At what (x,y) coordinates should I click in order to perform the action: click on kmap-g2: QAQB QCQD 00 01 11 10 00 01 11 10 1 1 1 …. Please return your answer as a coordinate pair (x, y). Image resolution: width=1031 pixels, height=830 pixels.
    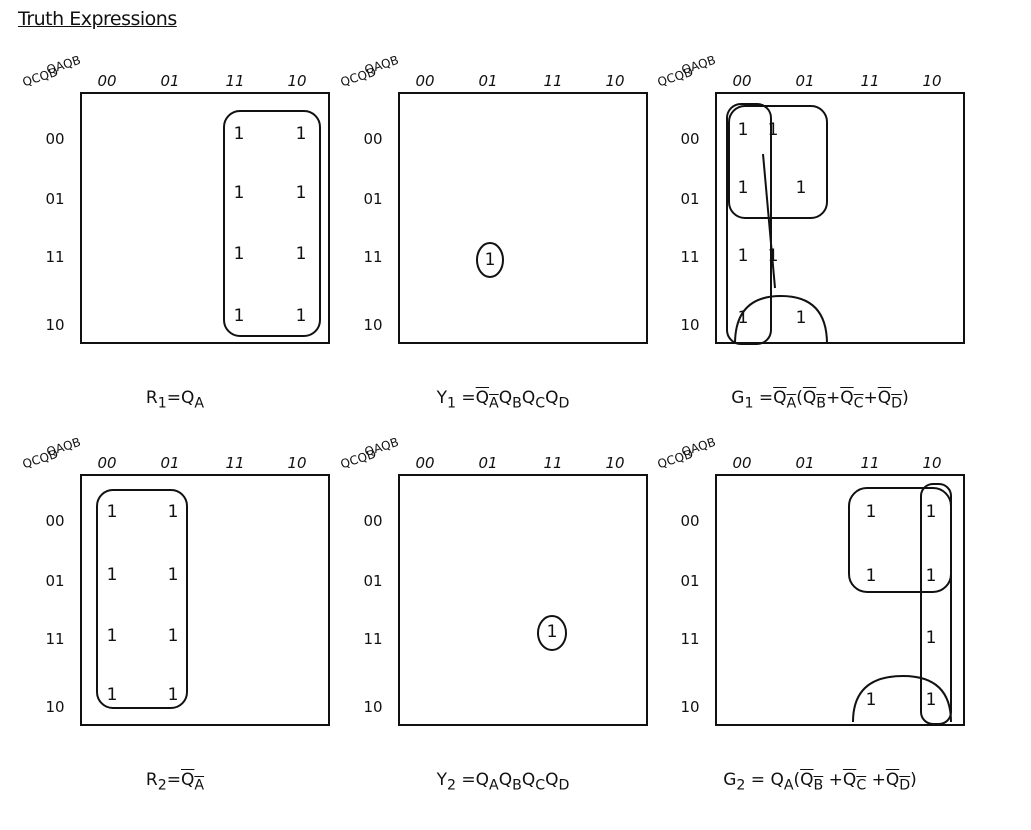
    Looking at the image, I should click on (815, 622).